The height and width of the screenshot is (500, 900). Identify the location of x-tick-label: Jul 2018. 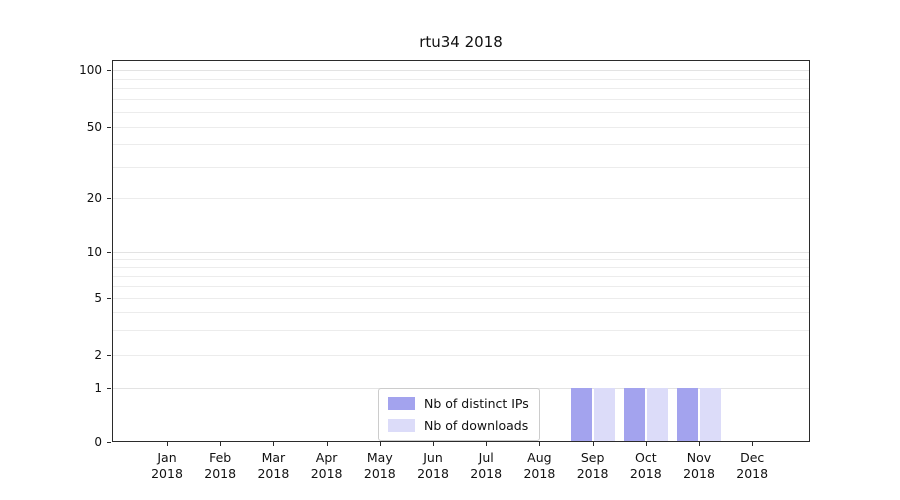
(486, 465).